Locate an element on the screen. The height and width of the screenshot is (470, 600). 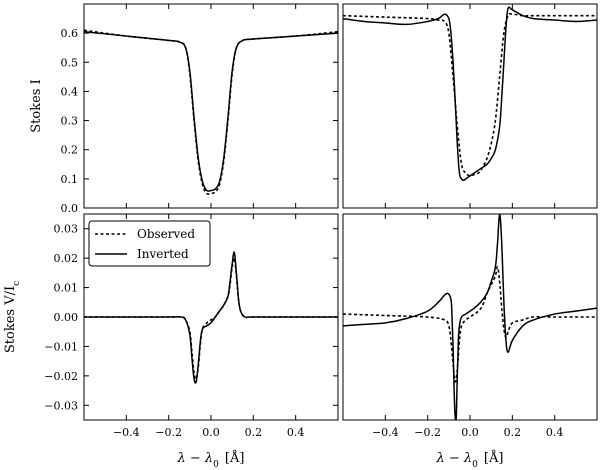
xlabel-left: λ − λ0 [Å] is located at coordinates (211, 460).